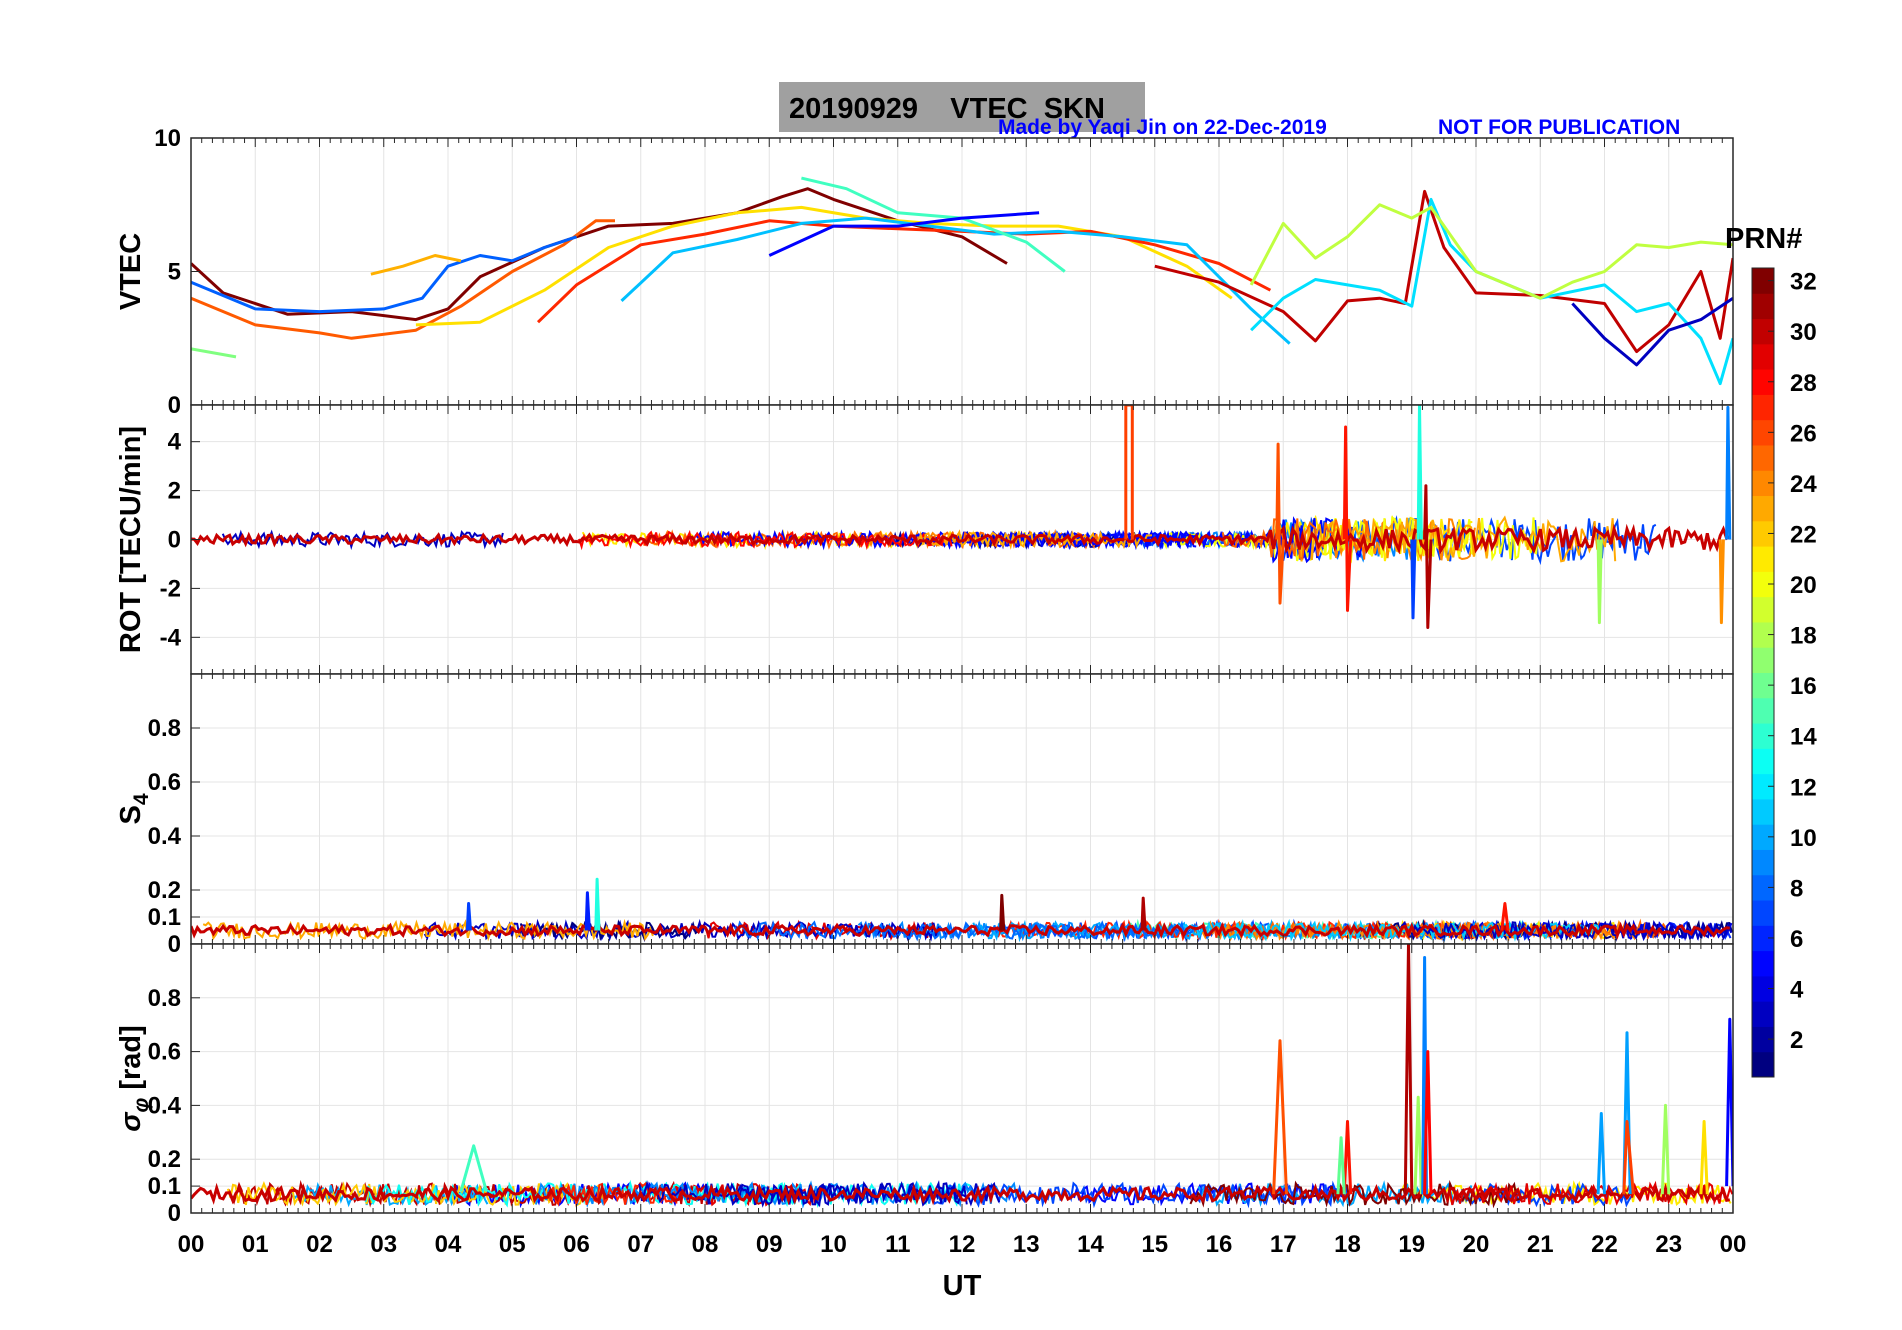 This screenshot has width=1902, height=1330. What do you see at coordinates (576, 1244) in the screenshot?
I see `x-tick-label: 06` at bounding box center [576, 1244].